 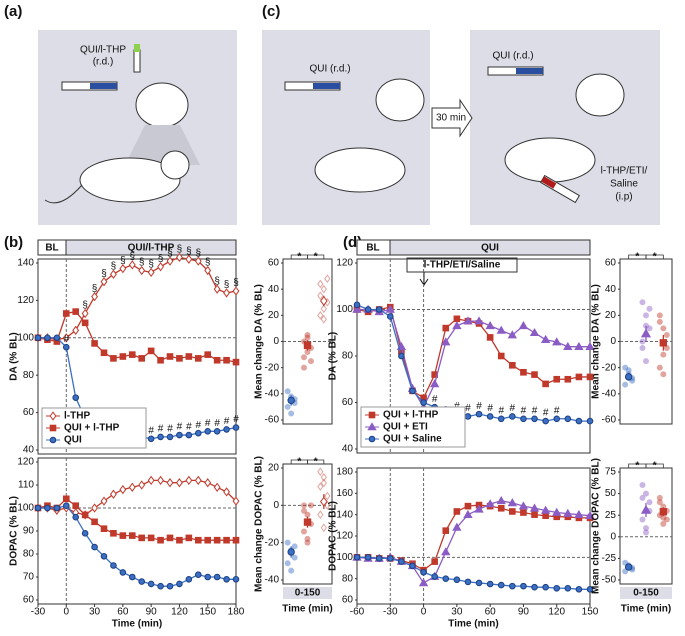 What do you see at coordinates (590, 612) in the screenshot?
I see `x-tick-label: 150` at bounding box center [590, 612].